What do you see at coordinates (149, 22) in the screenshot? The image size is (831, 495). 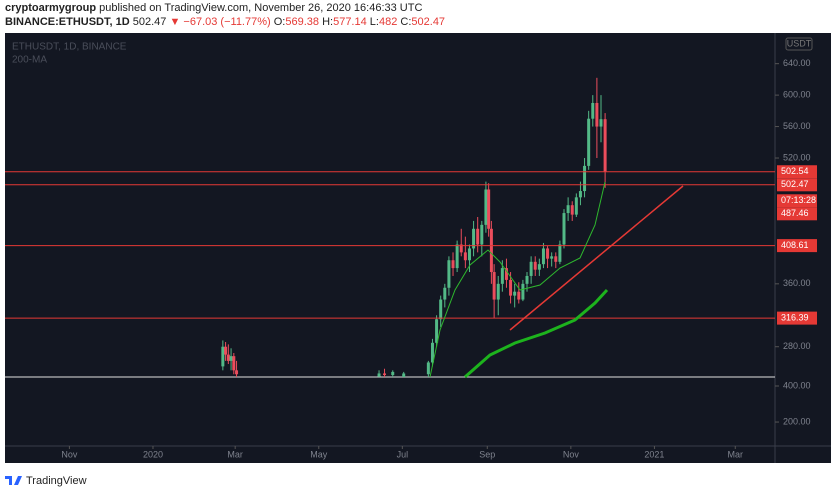 I see `last: 502.47` at bounding box center [149, 22].